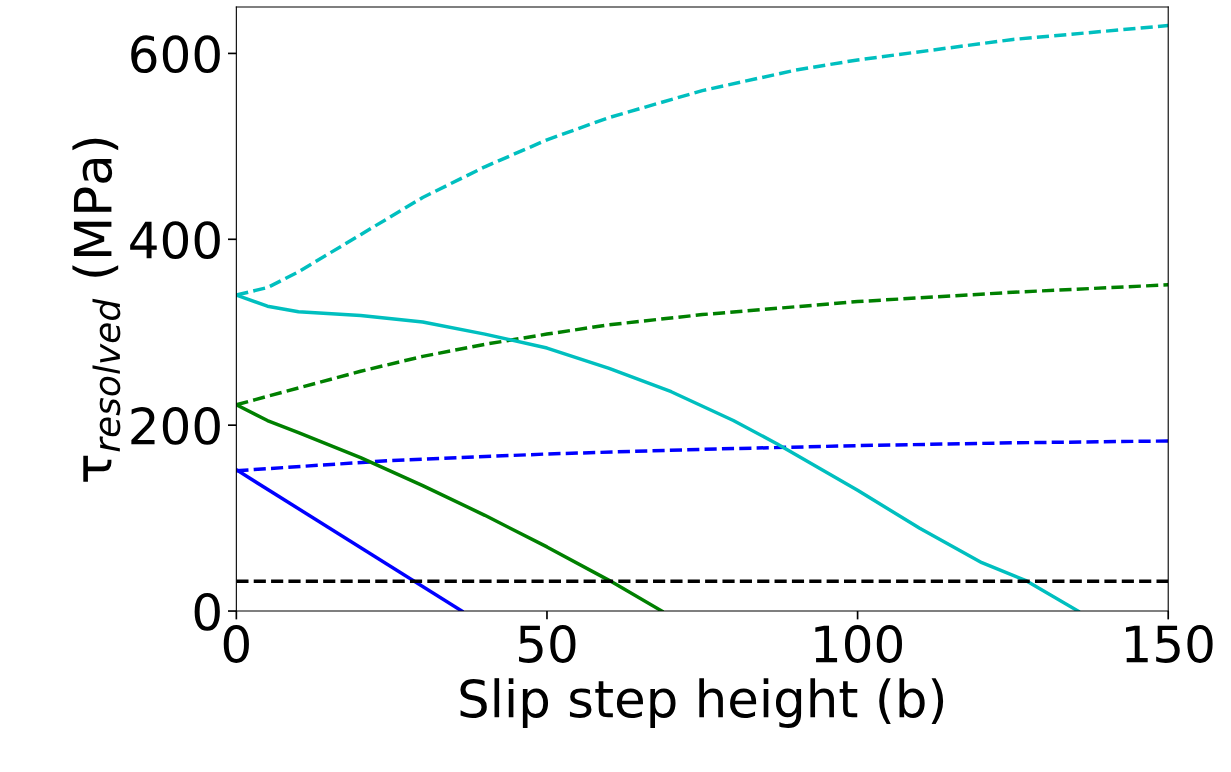 This screenshot has height=772, width=1231. Describe the element at coordinates (1169, 644) in the screenshot. I see `x-tick-label: 150` at that location.